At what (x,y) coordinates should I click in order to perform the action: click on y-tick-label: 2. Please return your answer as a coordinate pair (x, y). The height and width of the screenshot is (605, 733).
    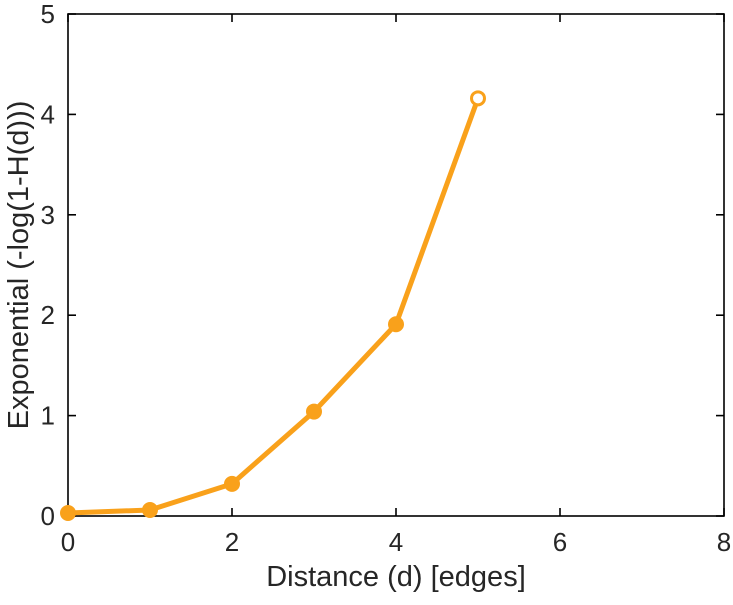
    Looking at the image, I should click on (48, 315).